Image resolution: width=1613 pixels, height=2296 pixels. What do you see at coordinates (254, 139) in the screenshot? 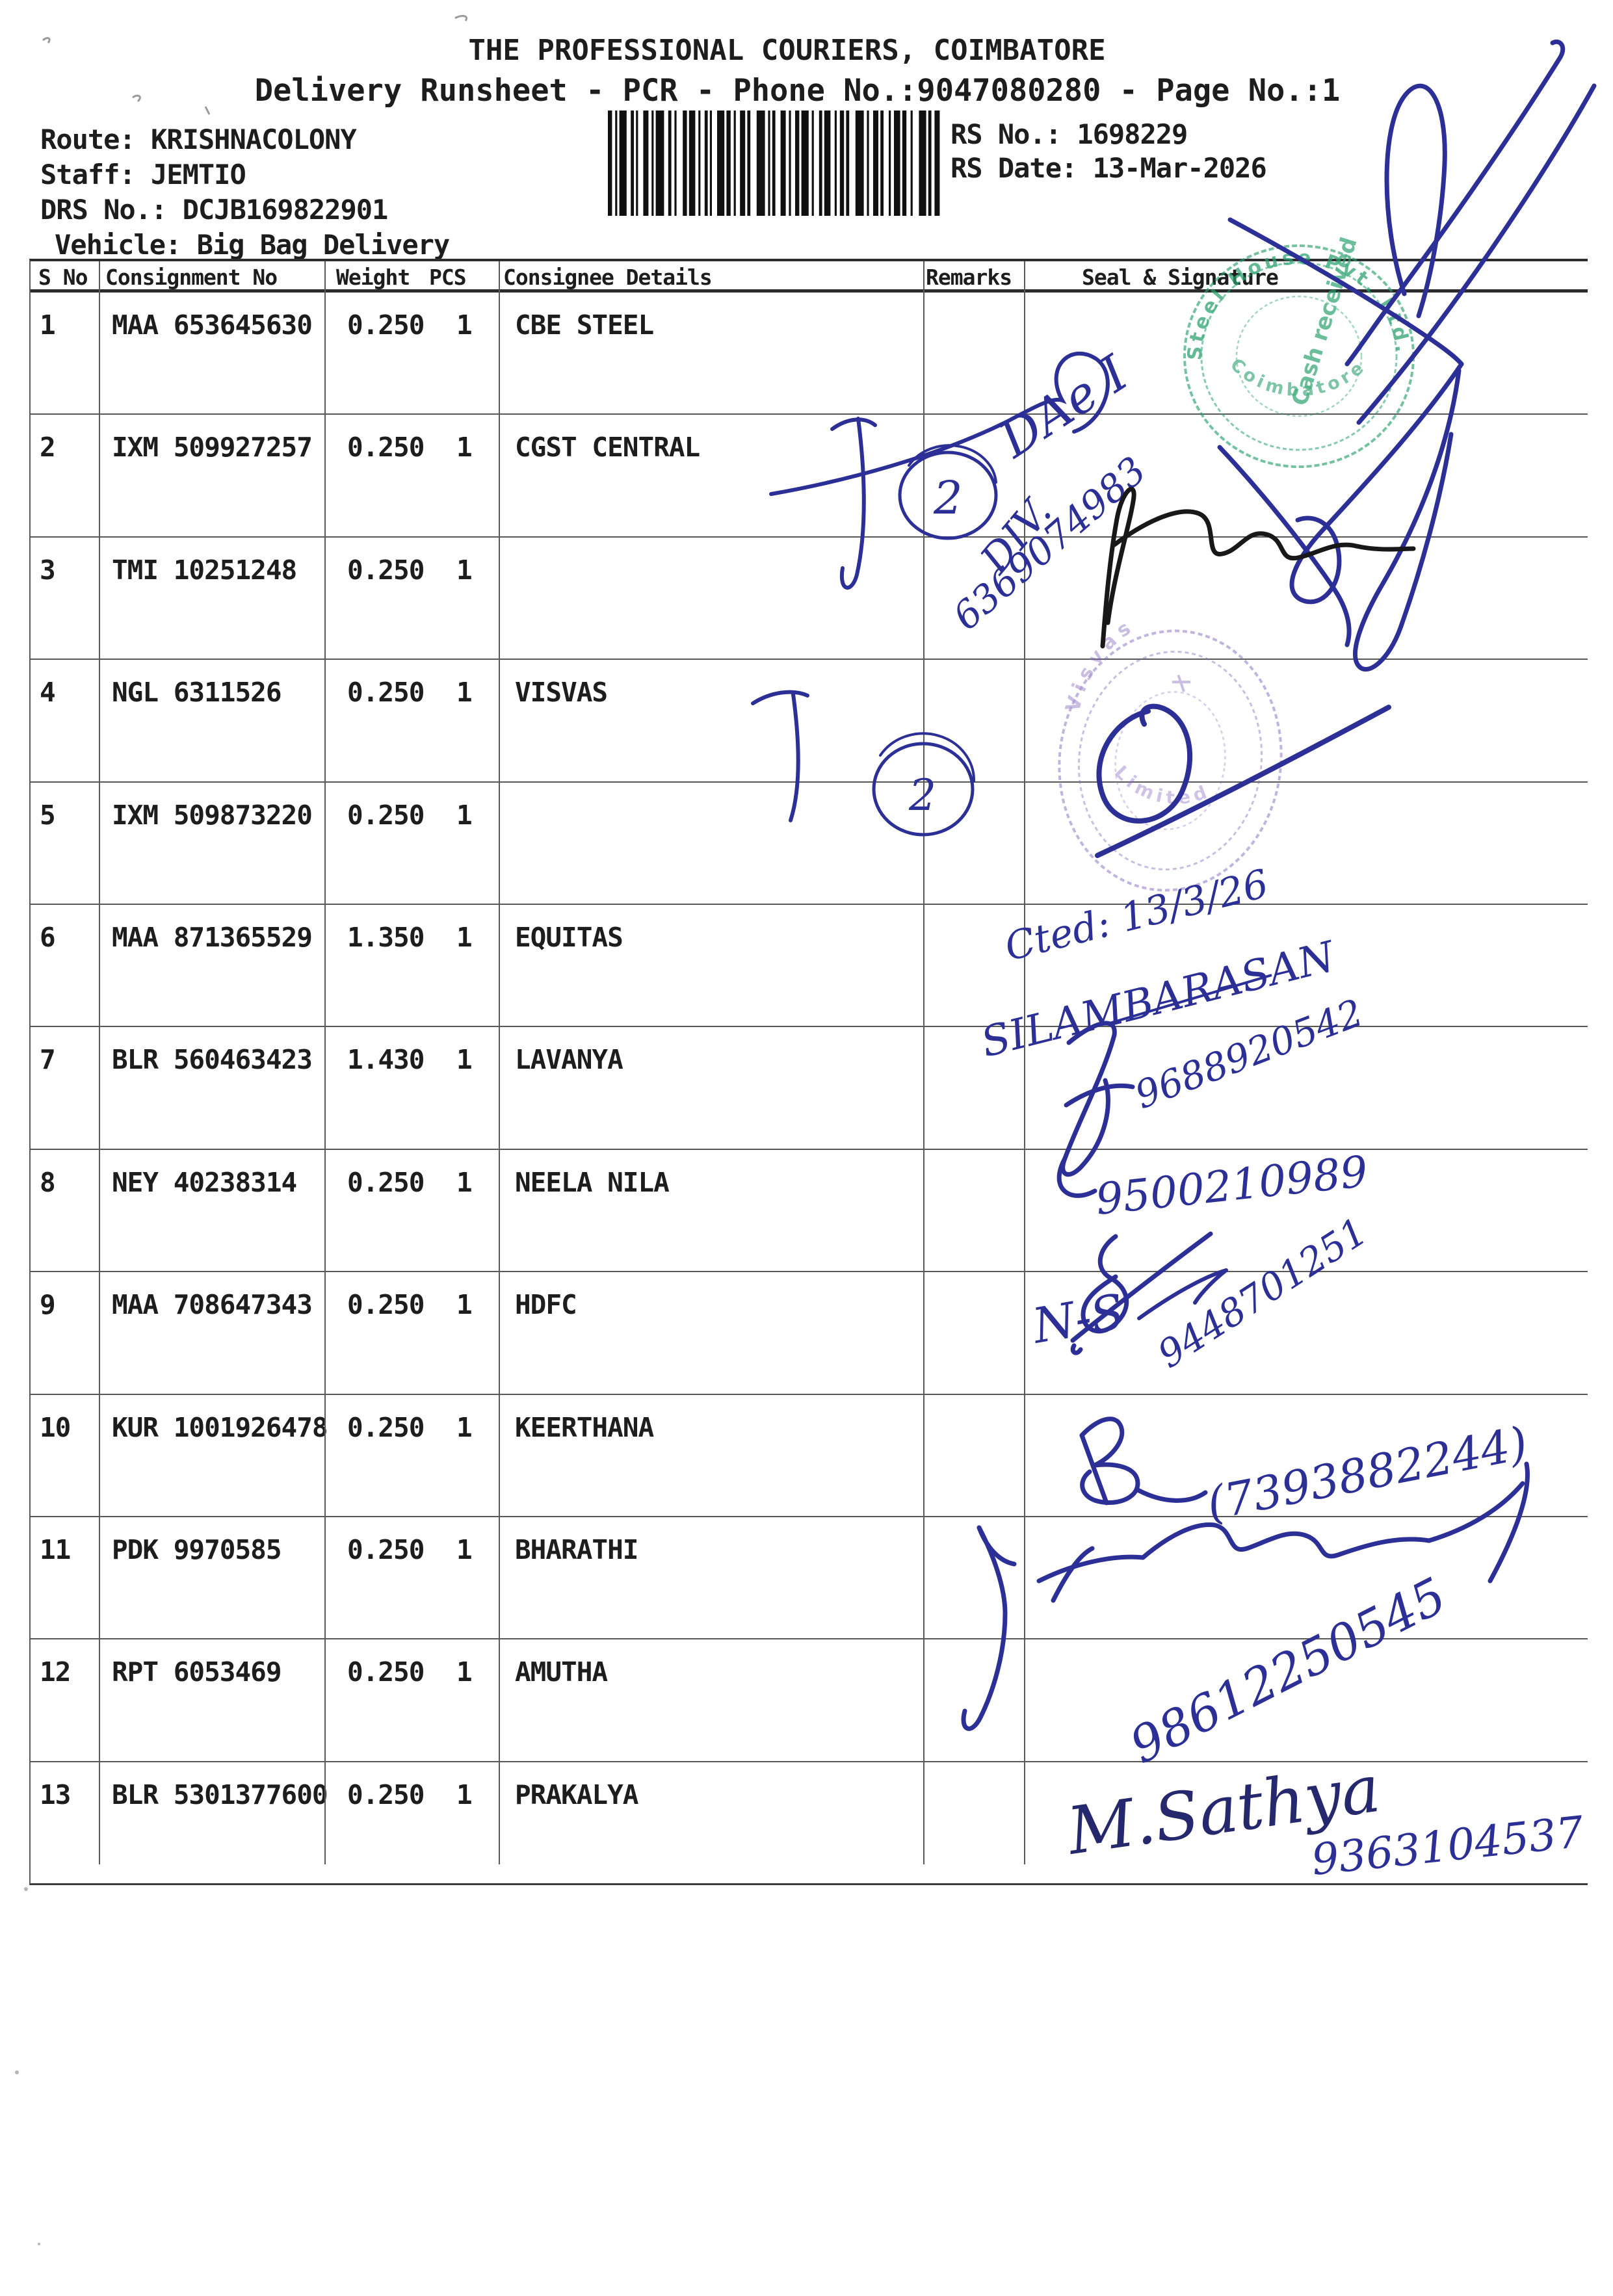
I see `route-value: KRISHNACOLONY` at bounding box center [254, 139].